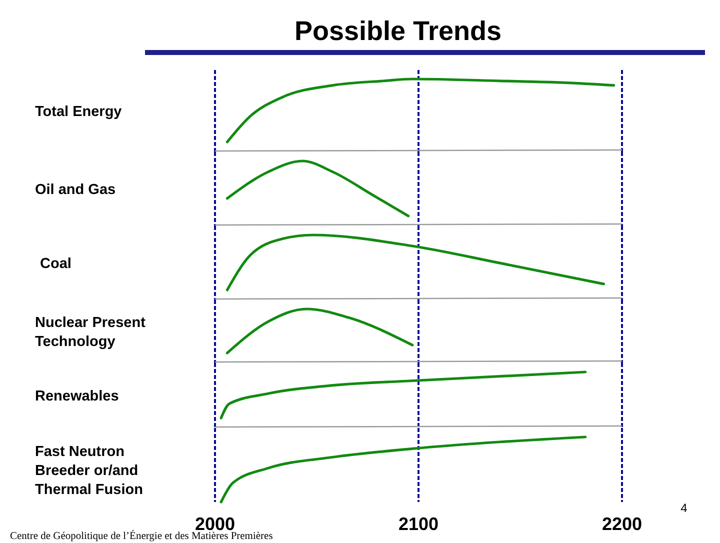 Image resolution: width=720 pixels, height=543 pixels. What do you see at coordinates (56, 264) in the screenshot?
I see `y-axis-title: Coal` at bounding box center [56, 264].